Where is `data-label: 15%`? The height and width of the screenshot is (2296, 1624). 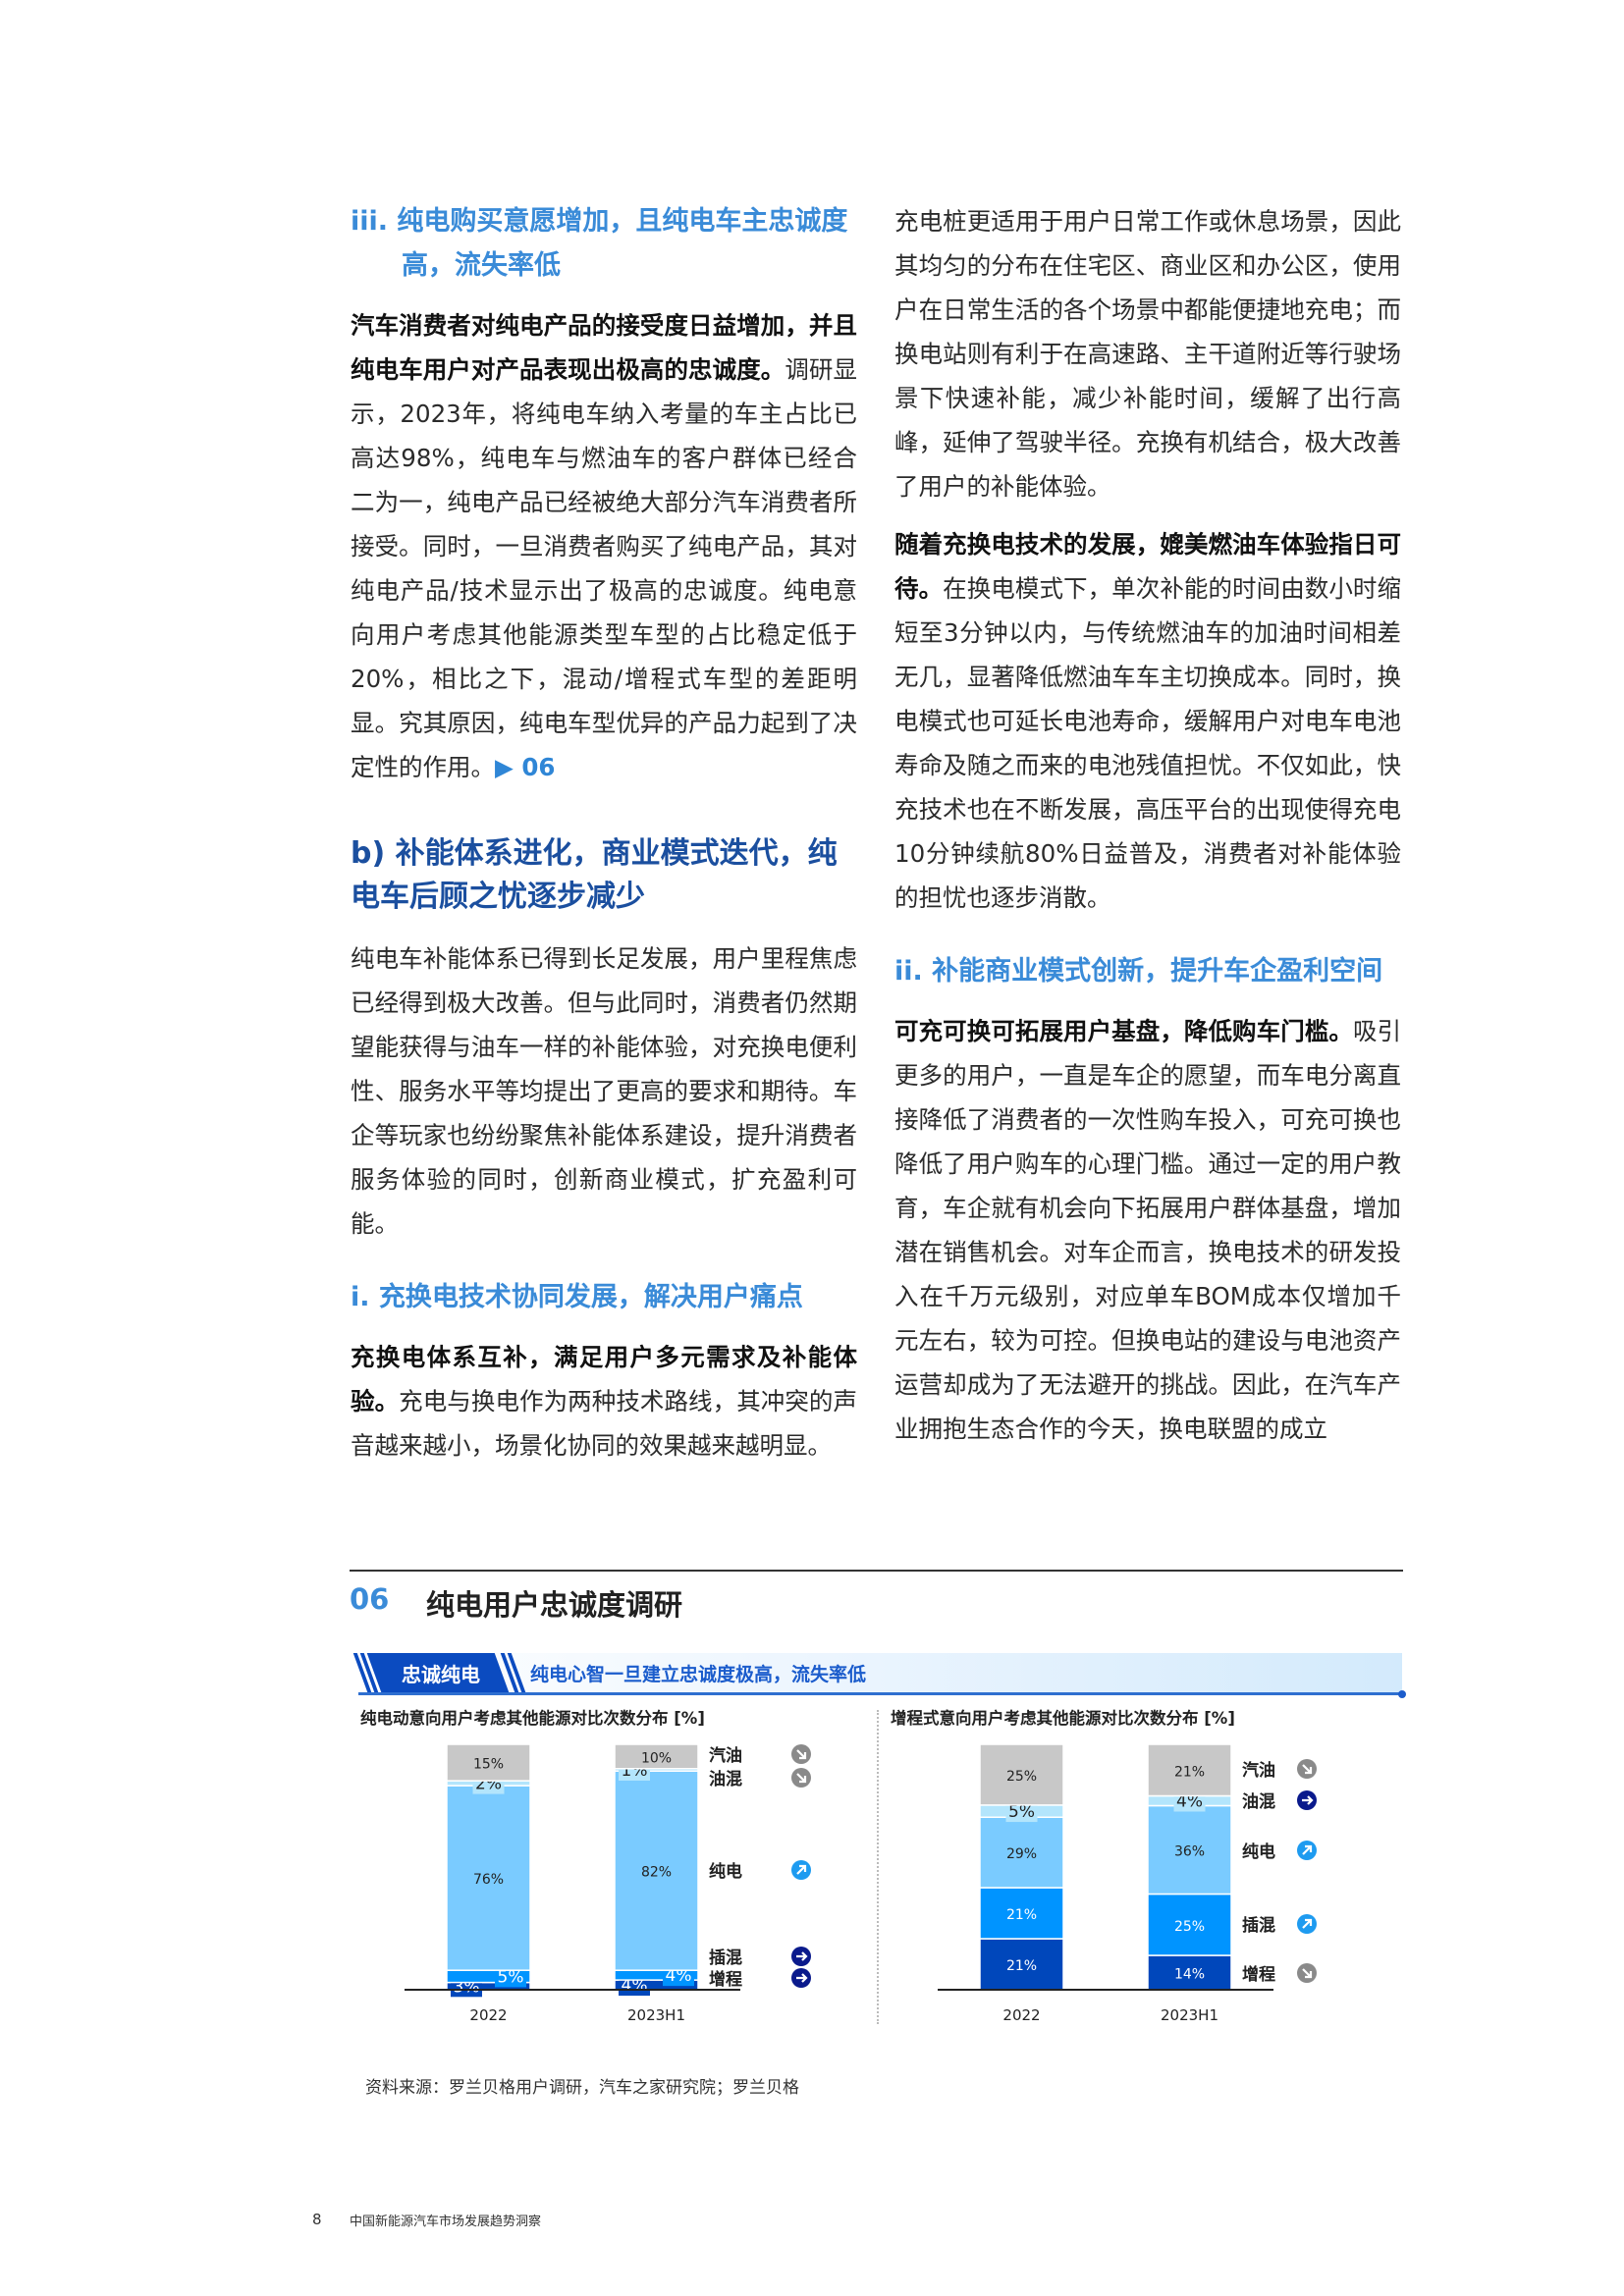 data-label: 15% is located at coordinates (488, 1765).